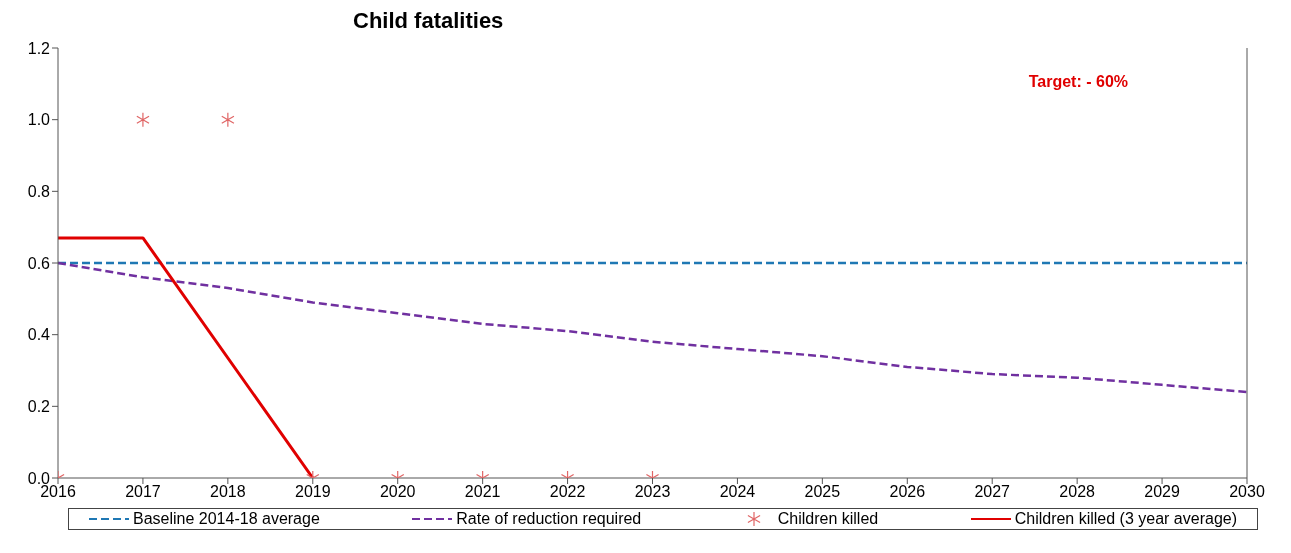  Describe the element at coordinates (992, 492) in the screenshot. I see `x-tick-label: 2027` at that location.